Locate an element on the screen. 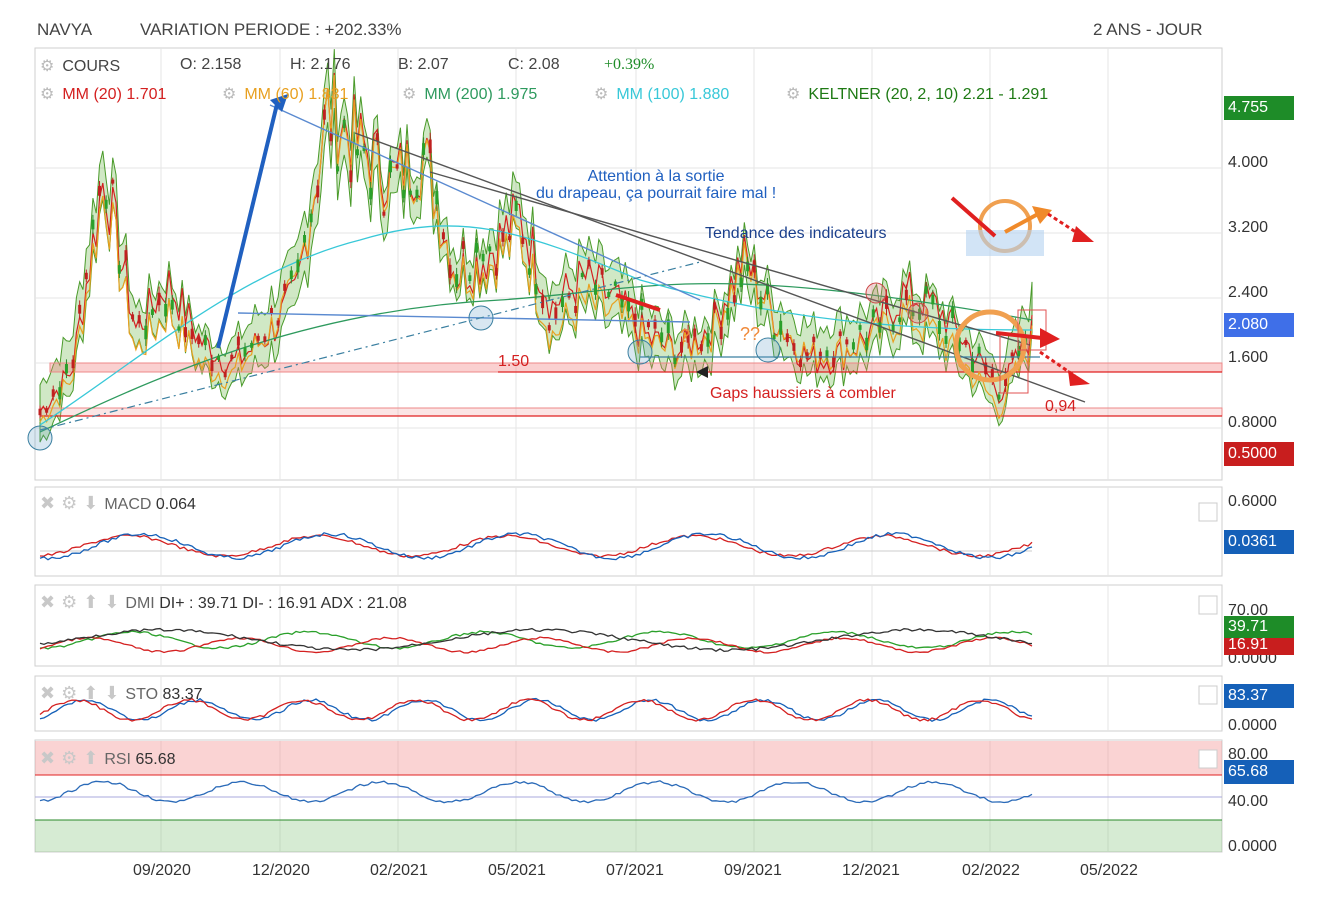 The width and height of the screenshot is (1322, 904). legend-mm20: ⚙ MM (20) 1.701 is located at coordinates (103, 94).